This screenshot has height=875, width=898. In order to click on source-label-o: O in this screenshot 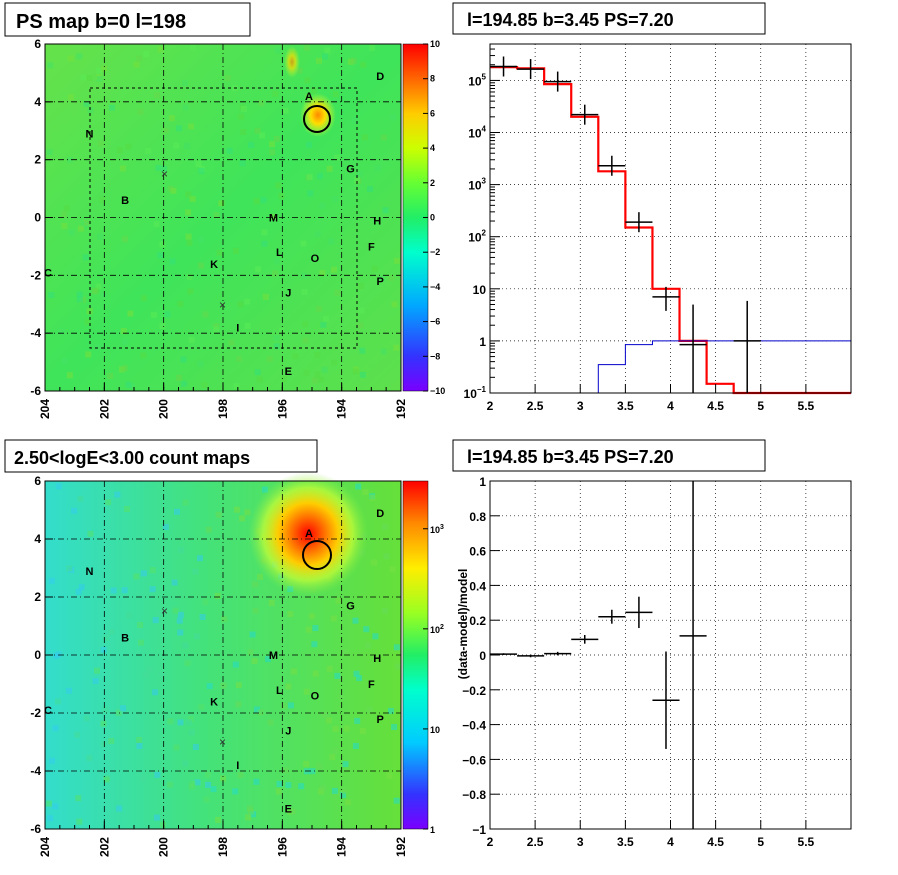, I will do `click(315, 697)`.